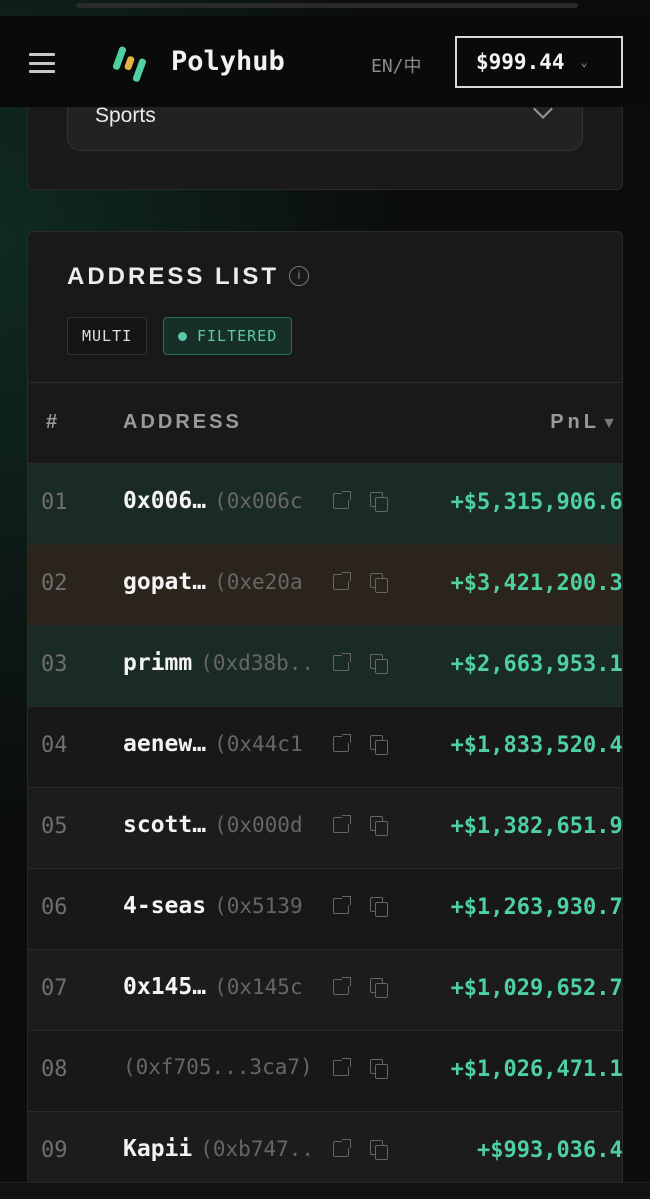 The width and height of the screenshot is (650, 1199). I want to click on tag-filtered: FILTERED, so click(228, 336).